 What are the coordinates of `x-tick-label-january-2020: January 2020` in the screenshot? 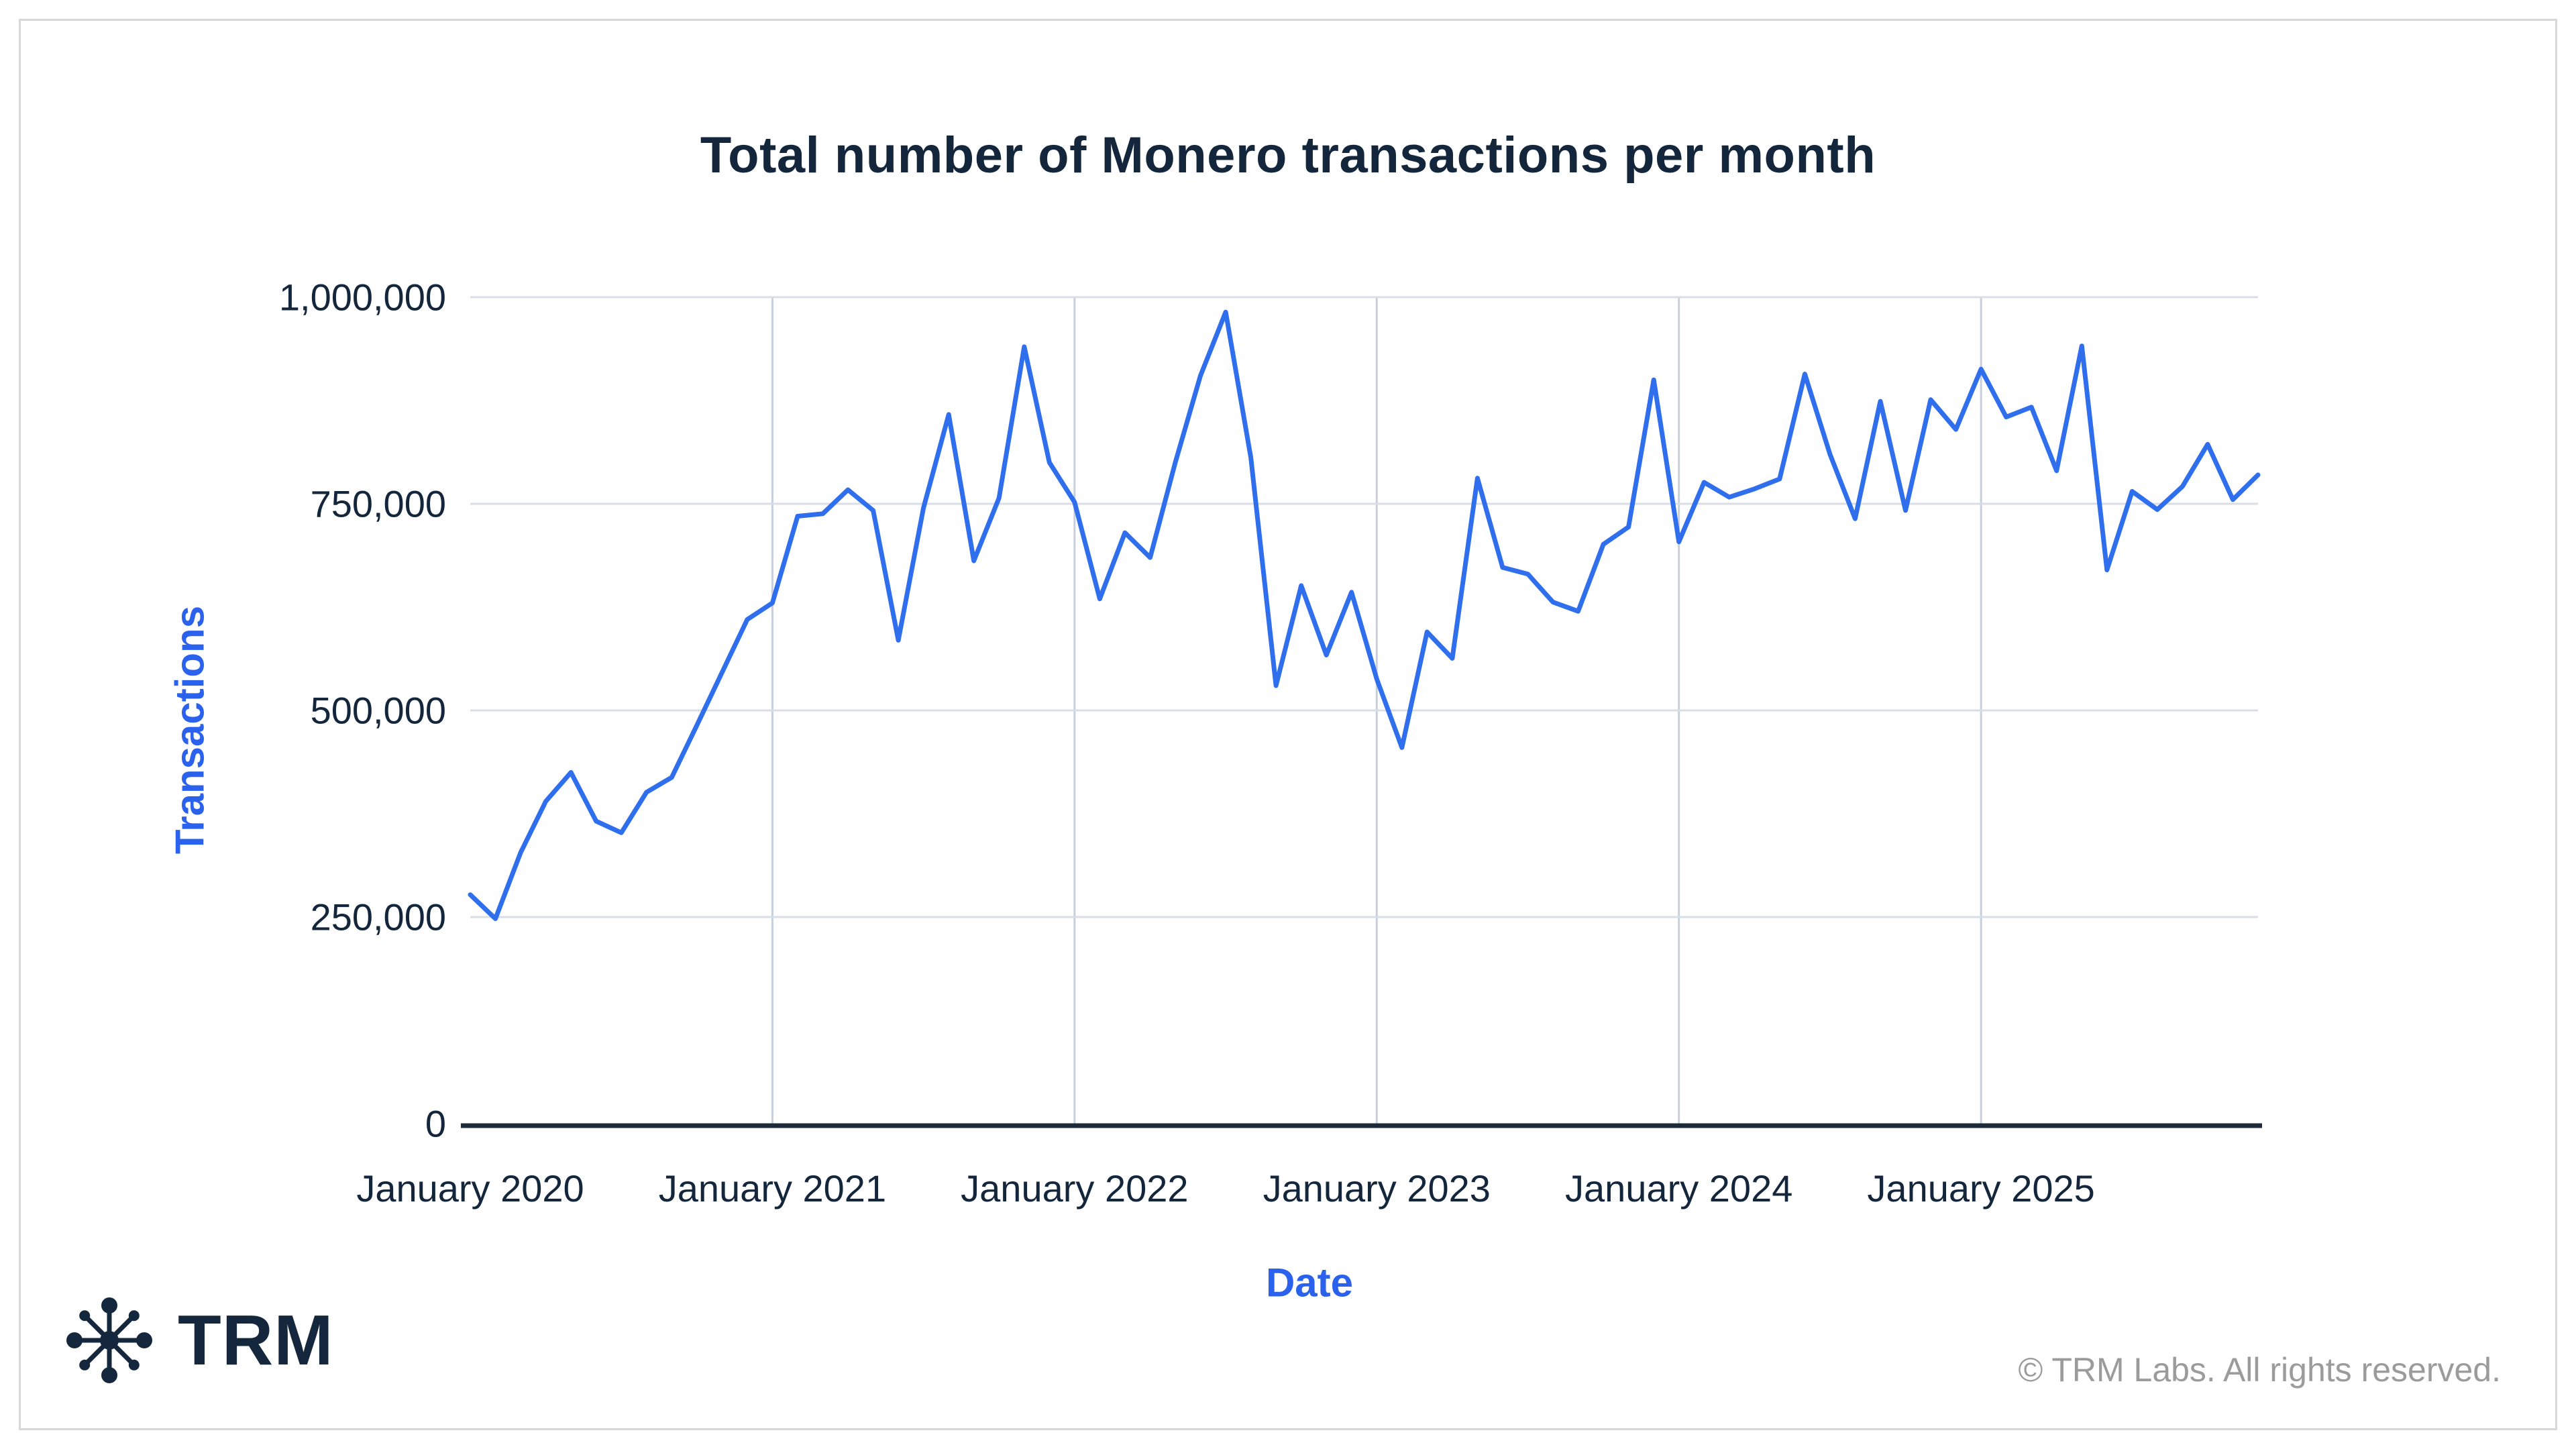 It's located at (470, 1188).